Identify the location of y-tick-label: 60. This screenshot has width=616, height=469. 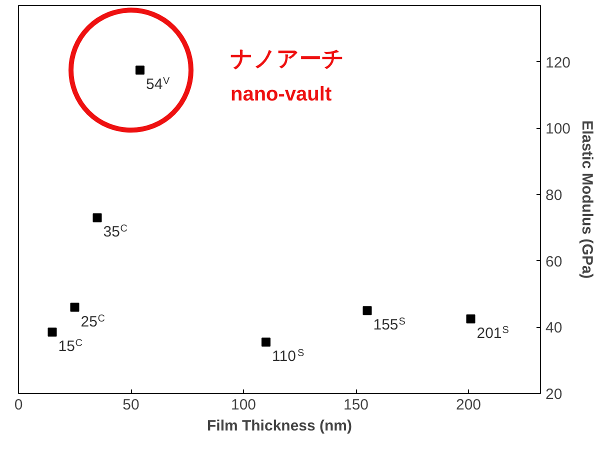
(554, 261).